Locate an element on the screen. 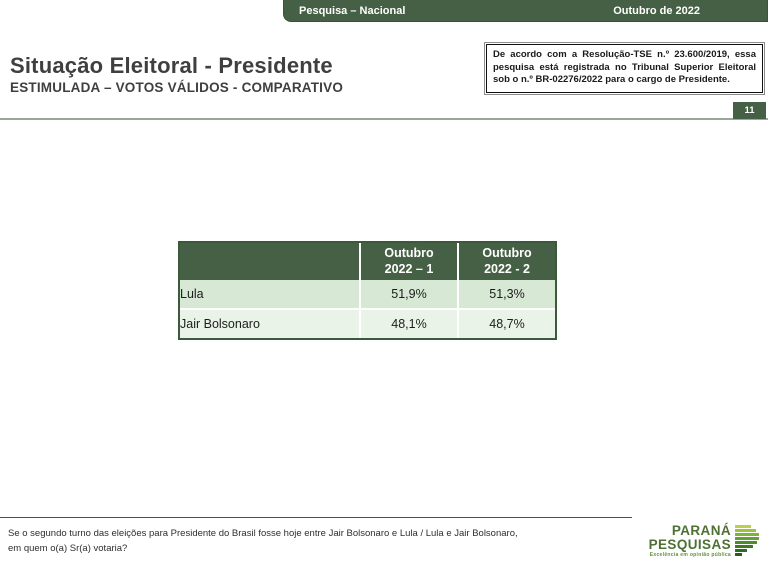 This screenshot has width=768, height=572. table-header-outubro-1: Outubro 2022 – 1 is located at coordinates (408, 261).